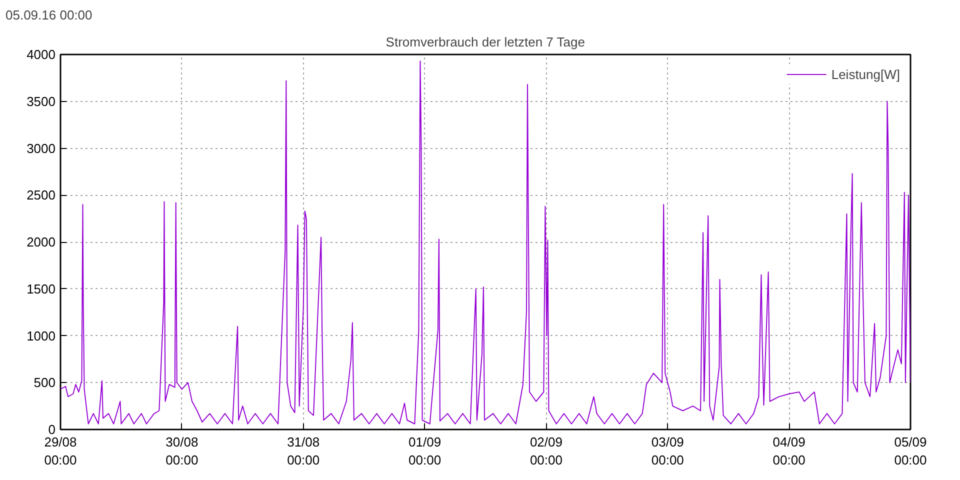  Describe the element at coordinates (41, 336) in the screenshot. I see `y-tick-label: 1000` at that location.